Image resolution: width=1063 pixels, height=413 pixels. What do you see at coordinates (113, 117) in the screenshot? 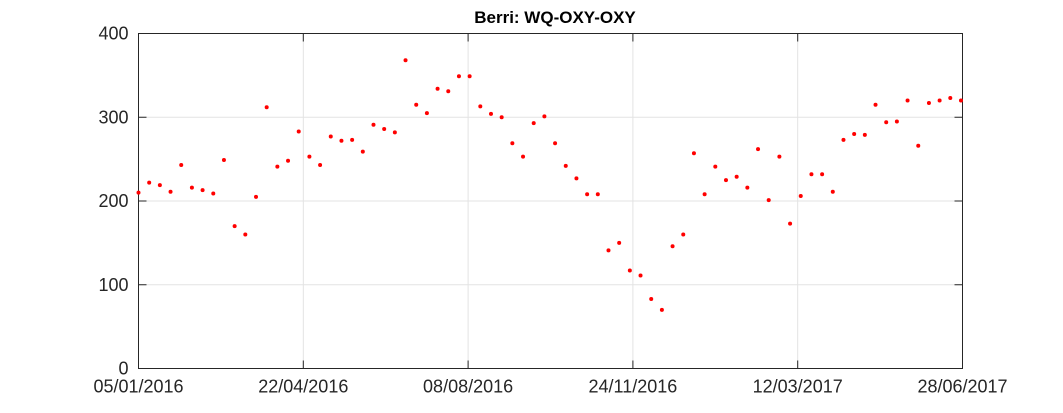
I see `y-tick-label: 300` at bounding box center [113, 117].